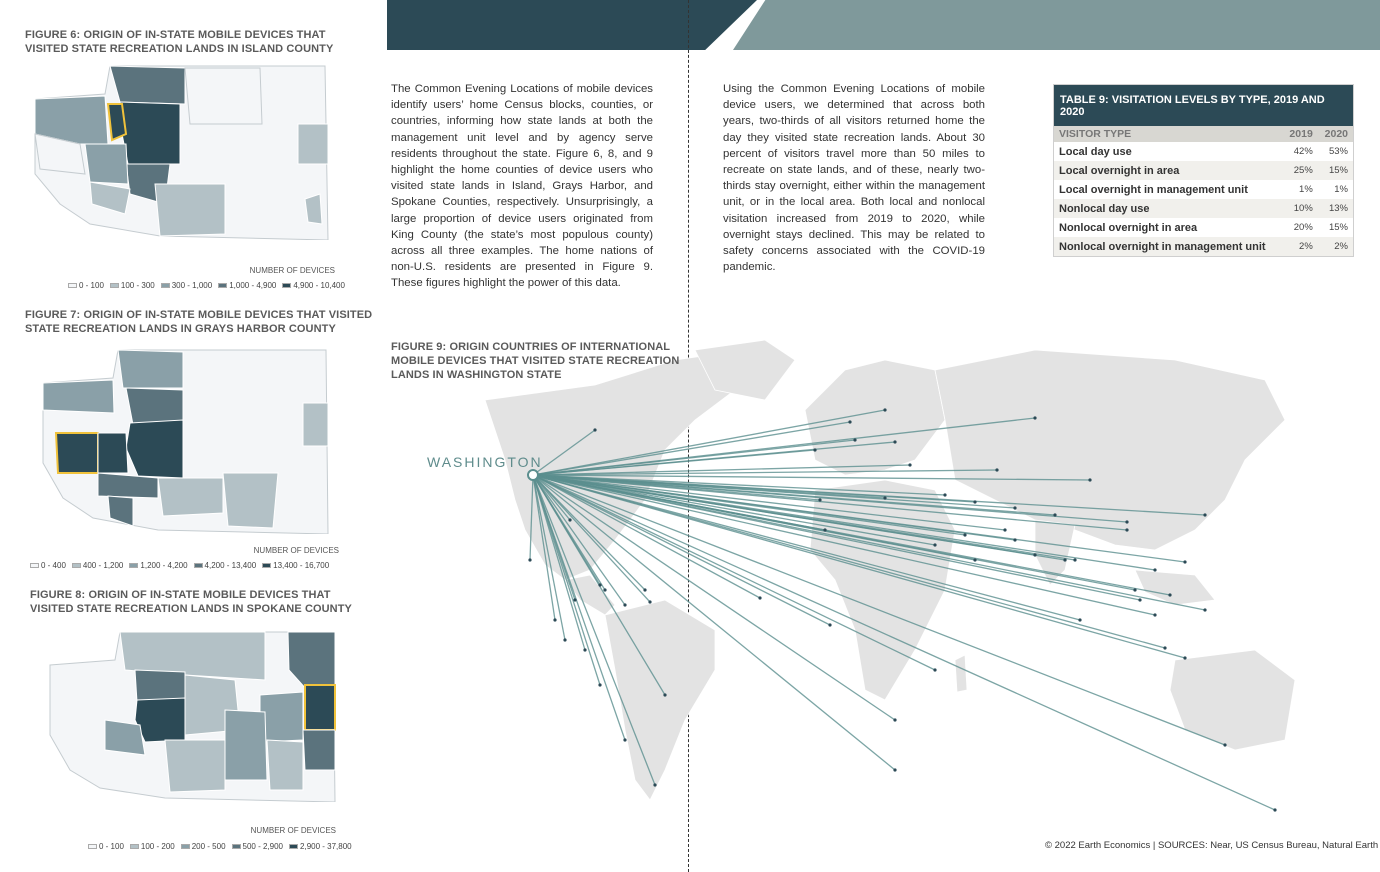 The image size is (1380, 872). Describe the element at coordinates (1128, 227) in the screenshot. I see `cell-visitor-type: Nonlocal overnight in area` at that location.